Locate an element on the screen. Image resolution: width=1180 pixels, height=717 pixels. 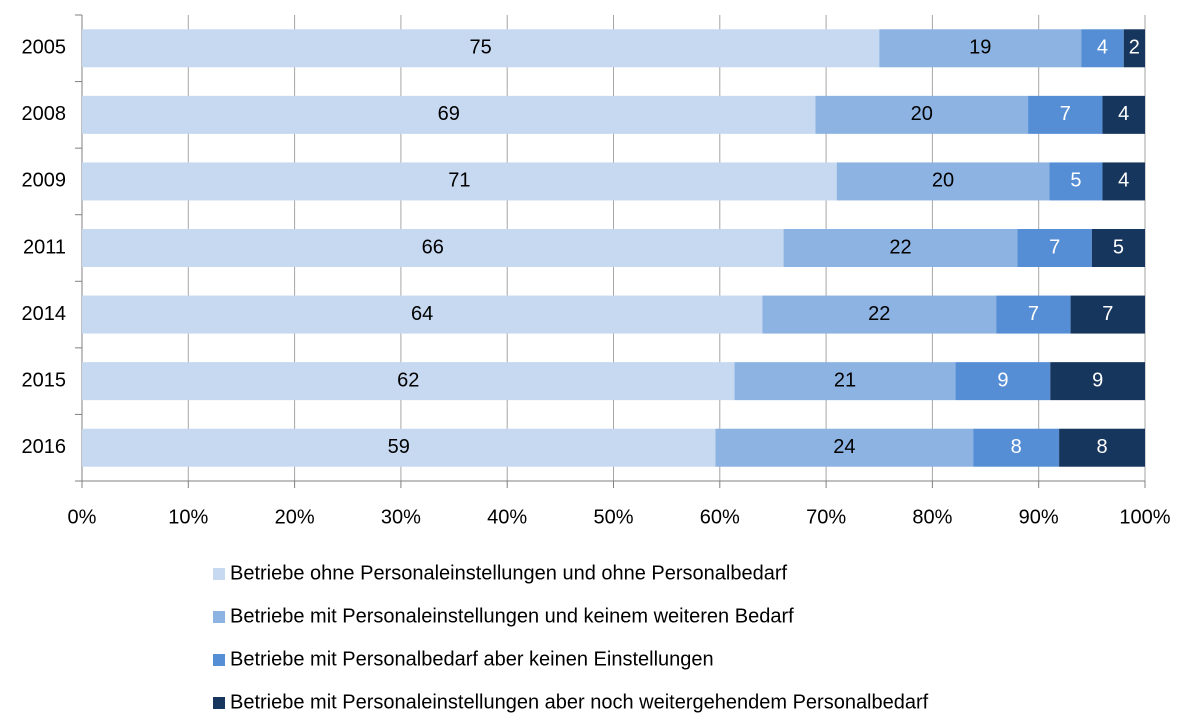
value-label: 75 is located at coordinates (481, 48).